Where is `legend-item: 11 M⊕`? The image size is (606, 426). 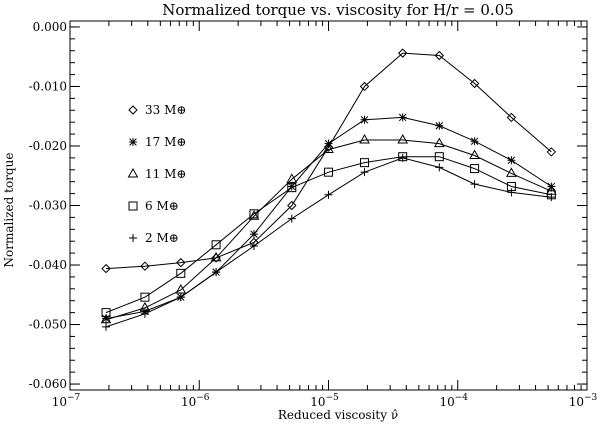
legend-item: 11 M⊕ is located at coordinates (156, 174).